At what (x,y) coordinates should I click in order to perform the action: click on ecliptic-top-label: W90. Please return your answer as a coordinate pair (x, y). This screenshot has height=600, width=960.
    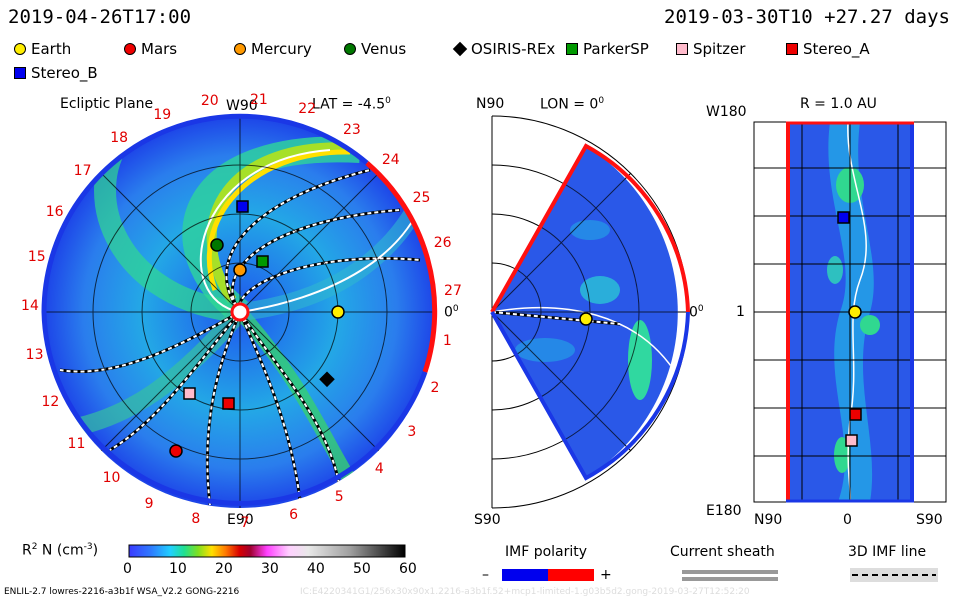
    Looking at the image, I should click on (242, 106).